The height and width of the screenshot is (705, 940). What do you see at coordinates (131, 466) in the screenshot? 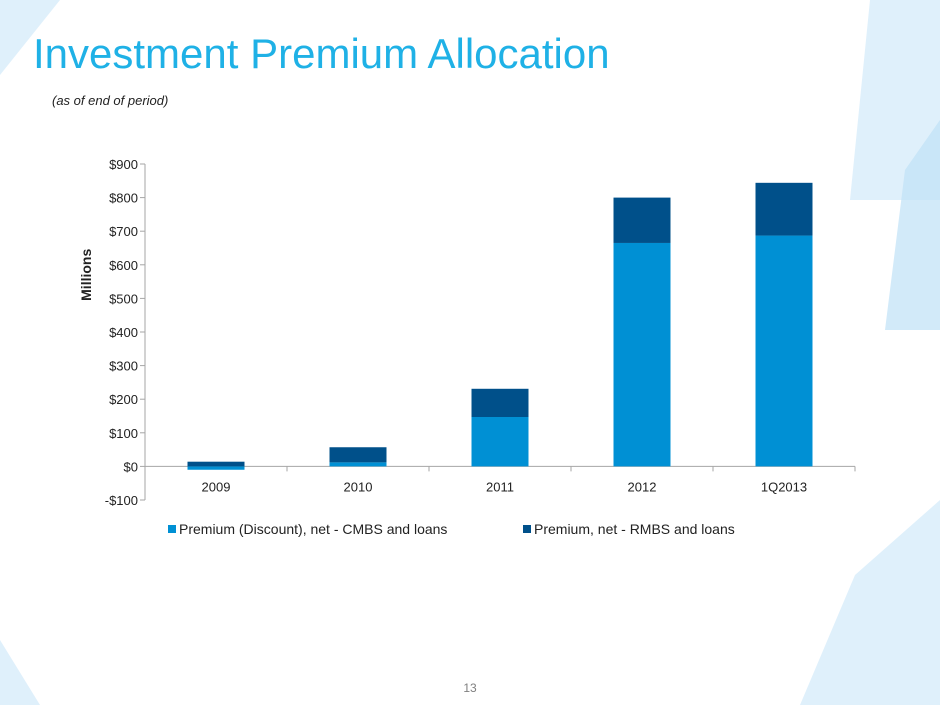
I see `y-tick-label: $0` at bounding box center [131, 466].